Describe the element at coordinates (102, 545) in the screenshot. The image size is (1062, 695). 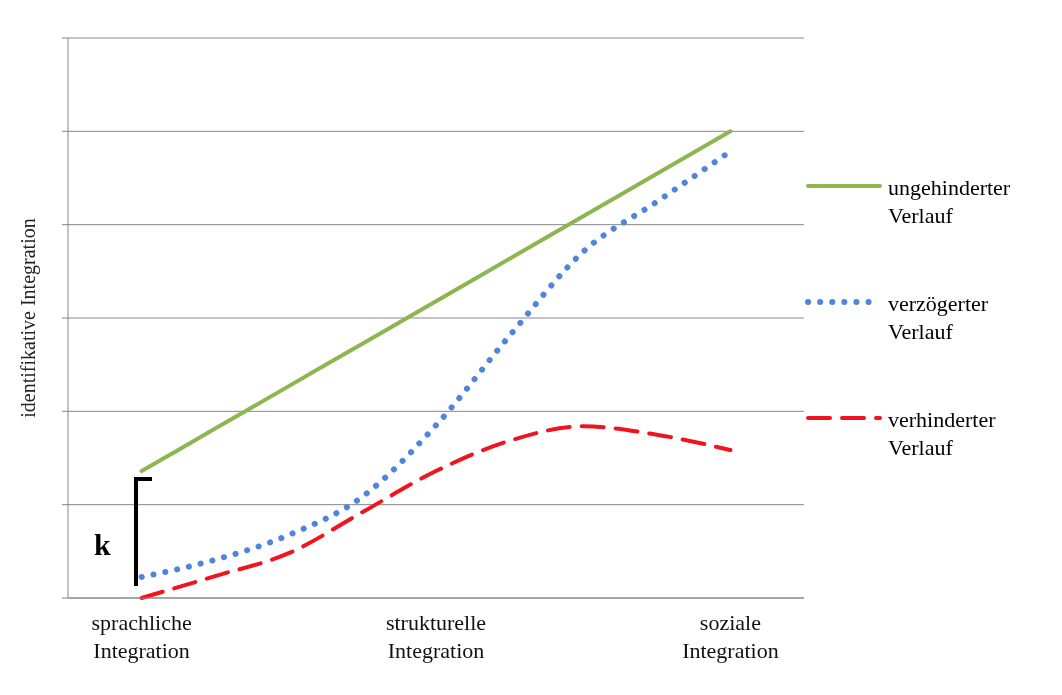
I see `annotation: k` at that location.